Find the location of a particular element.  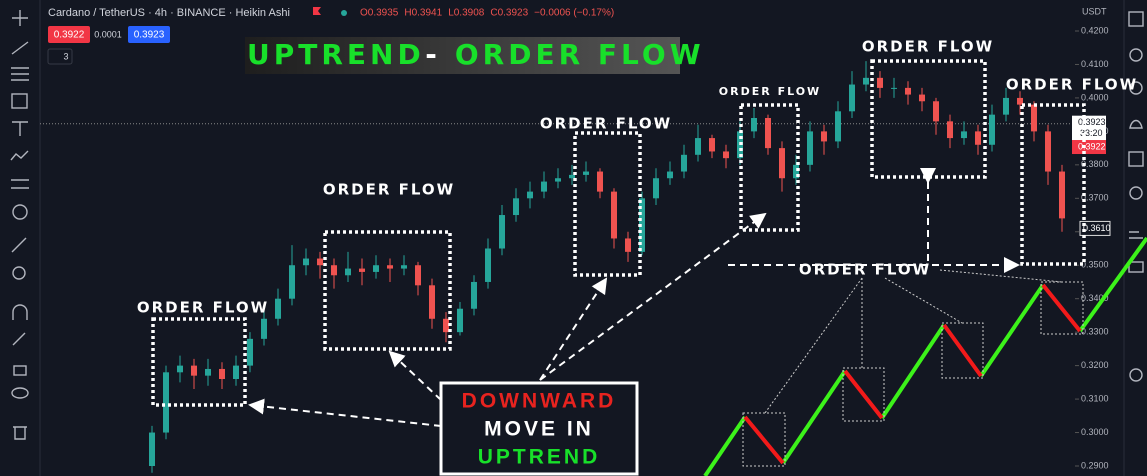

right-toolbar is located at coordinates (1136, 196).